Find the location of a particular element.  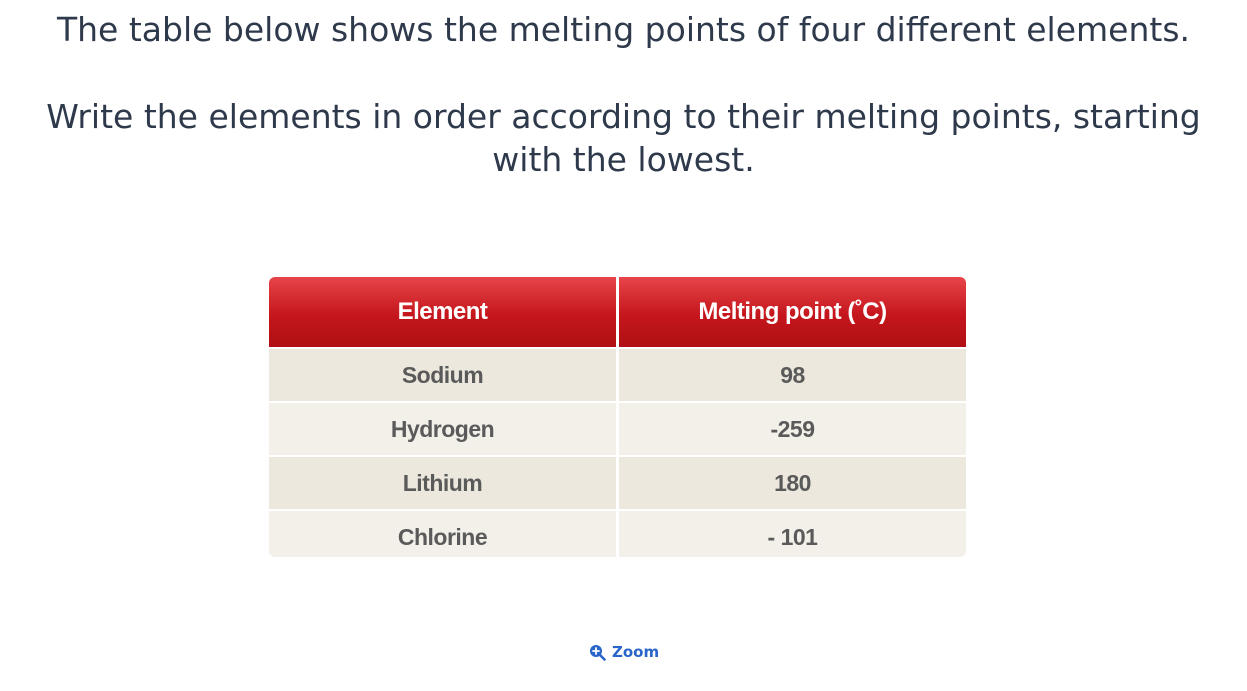

melting-point-cell: -259 is located at coordinates (791, 428).